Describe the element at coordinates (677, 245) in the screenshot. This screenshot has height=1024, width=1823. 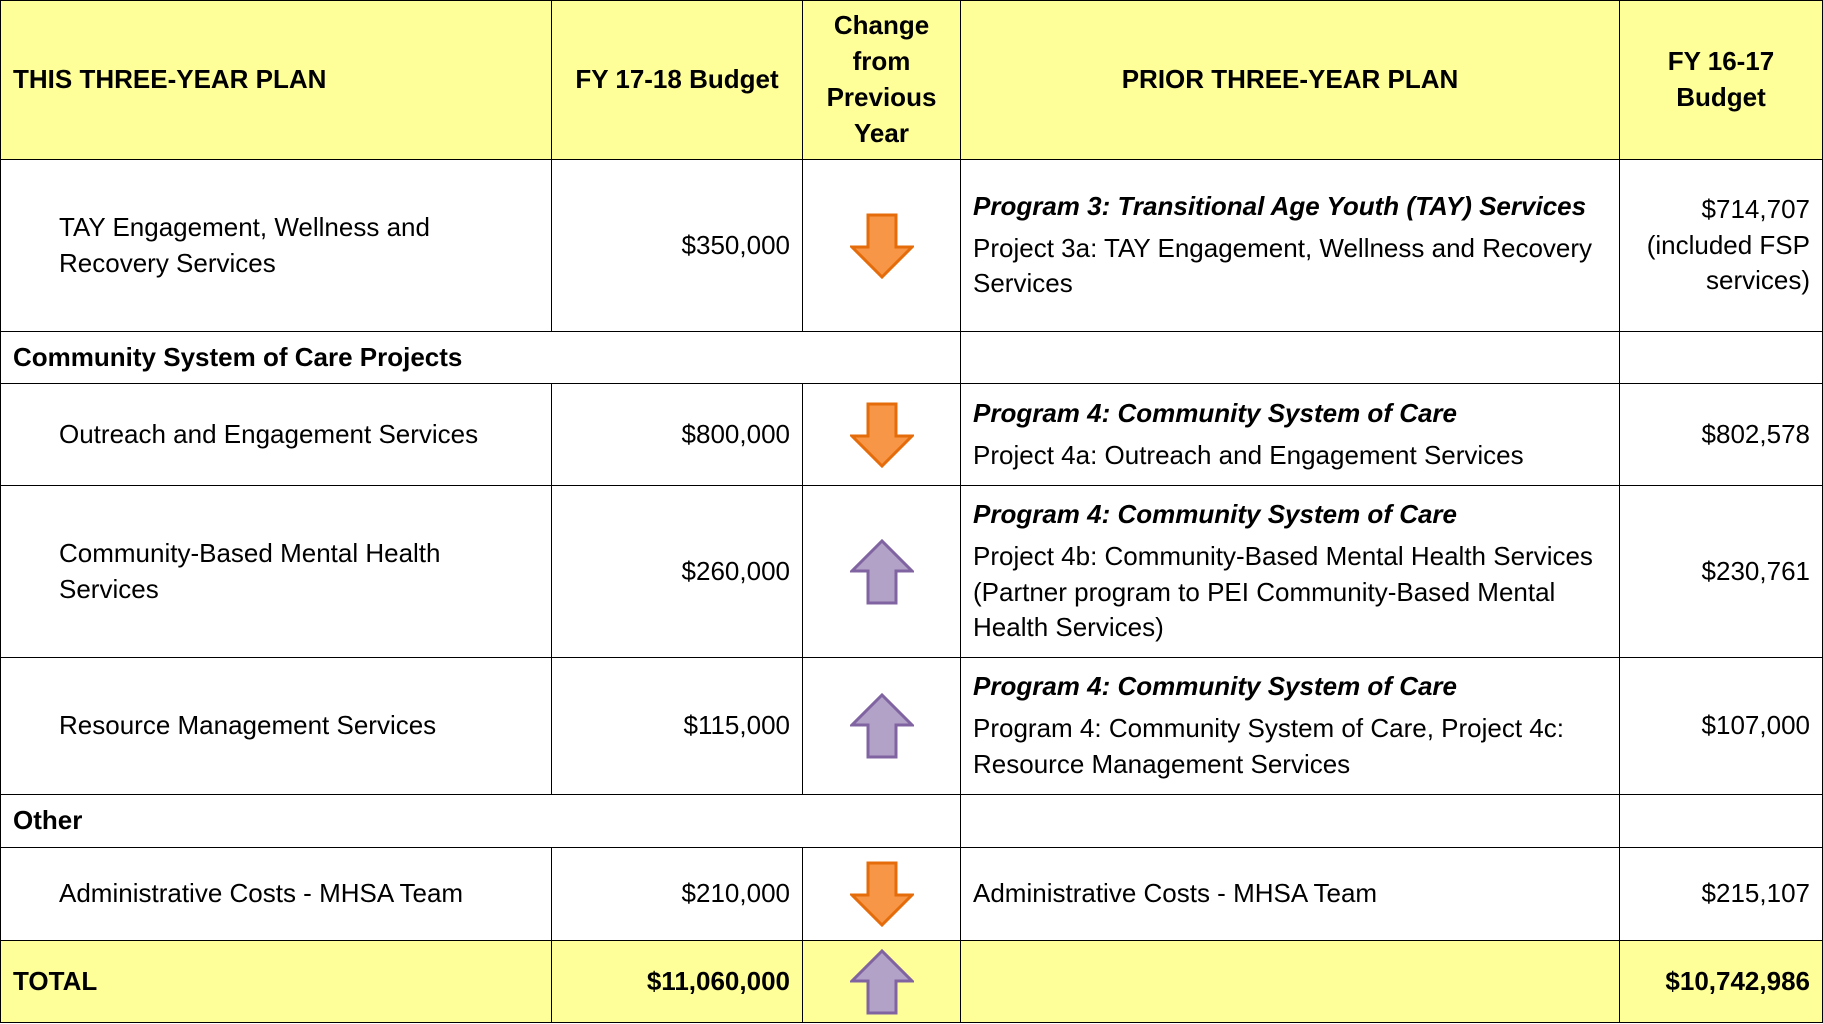
I see `budget: $350,000` at that location.